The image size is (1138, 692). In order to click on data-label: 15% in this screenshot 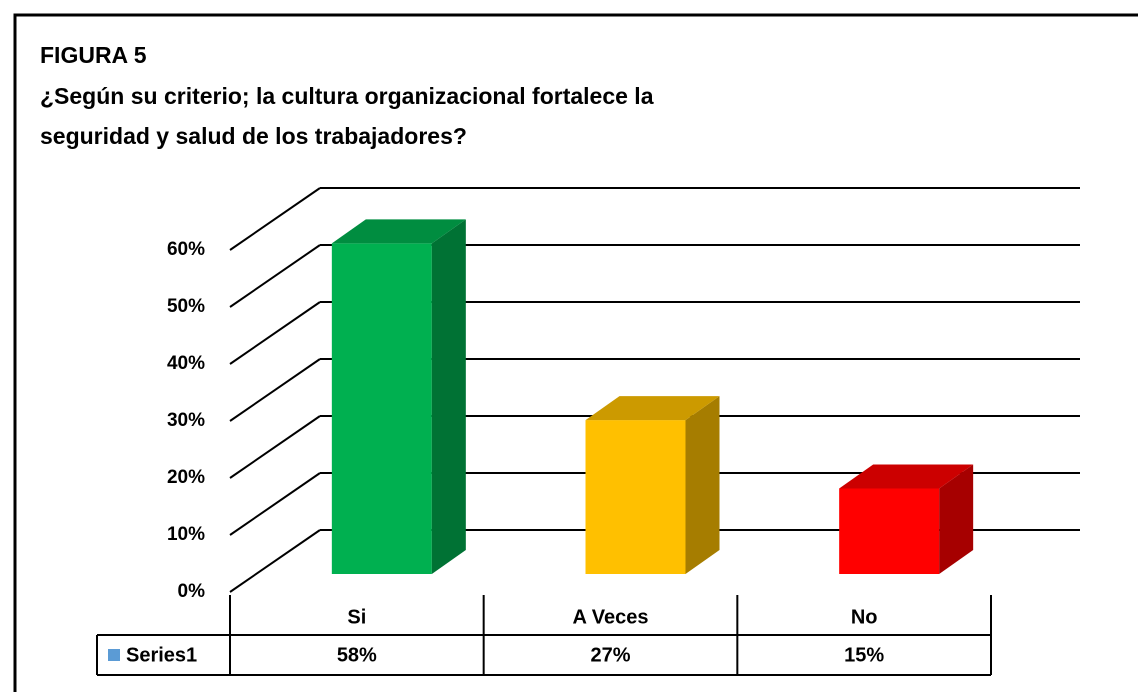, I will do `click(864, 655)`.